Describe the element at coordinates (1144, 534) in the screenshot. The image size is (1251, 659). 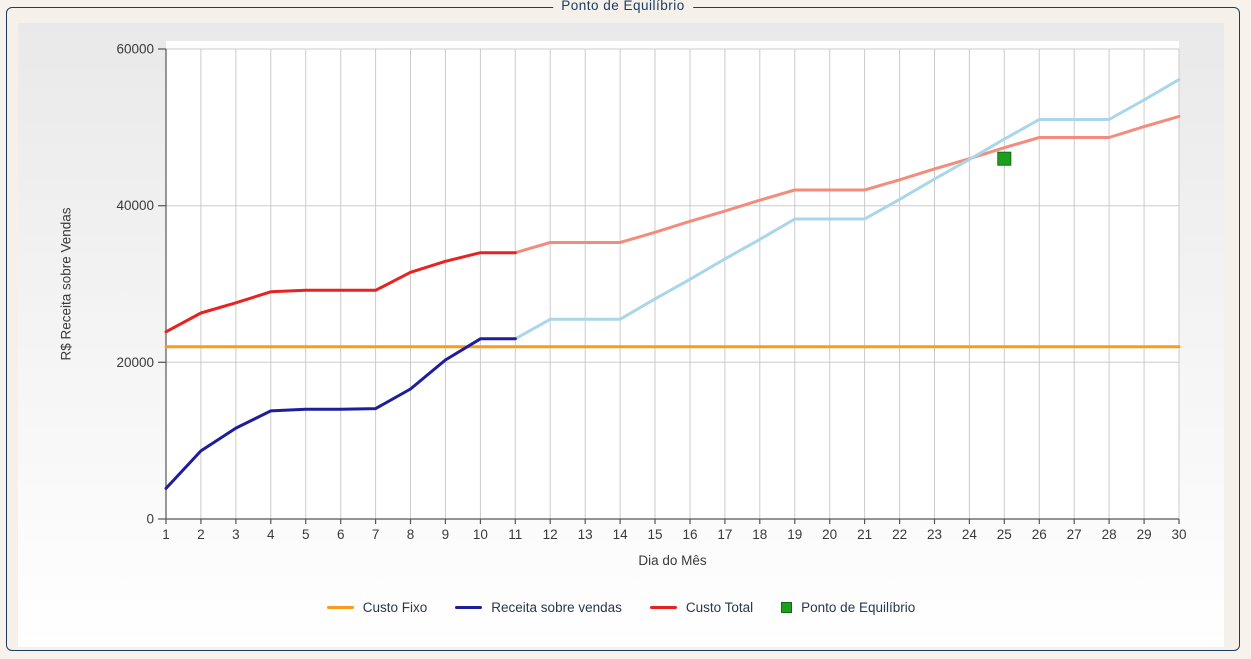
I see `svg-text: 29` at that location.